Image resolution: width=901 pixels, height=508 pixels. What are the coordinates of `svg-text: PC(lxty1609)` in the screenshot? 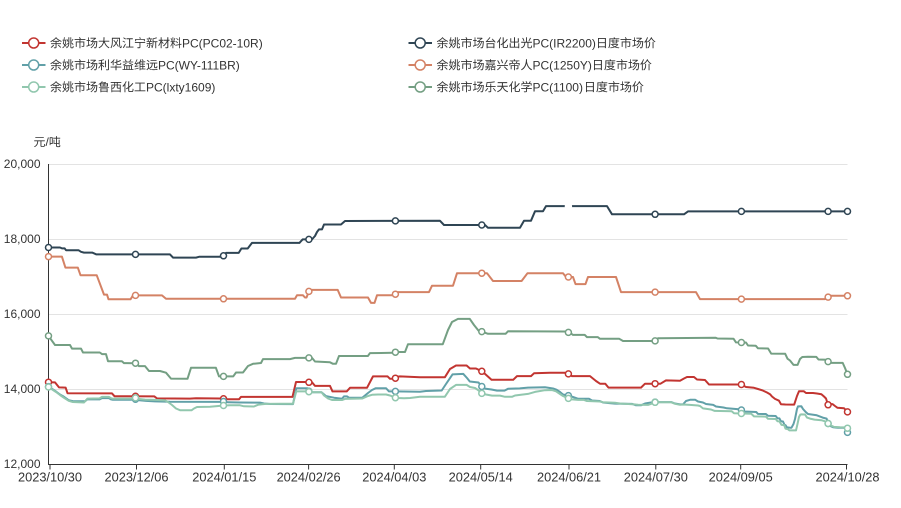 It's located at (180, 87).